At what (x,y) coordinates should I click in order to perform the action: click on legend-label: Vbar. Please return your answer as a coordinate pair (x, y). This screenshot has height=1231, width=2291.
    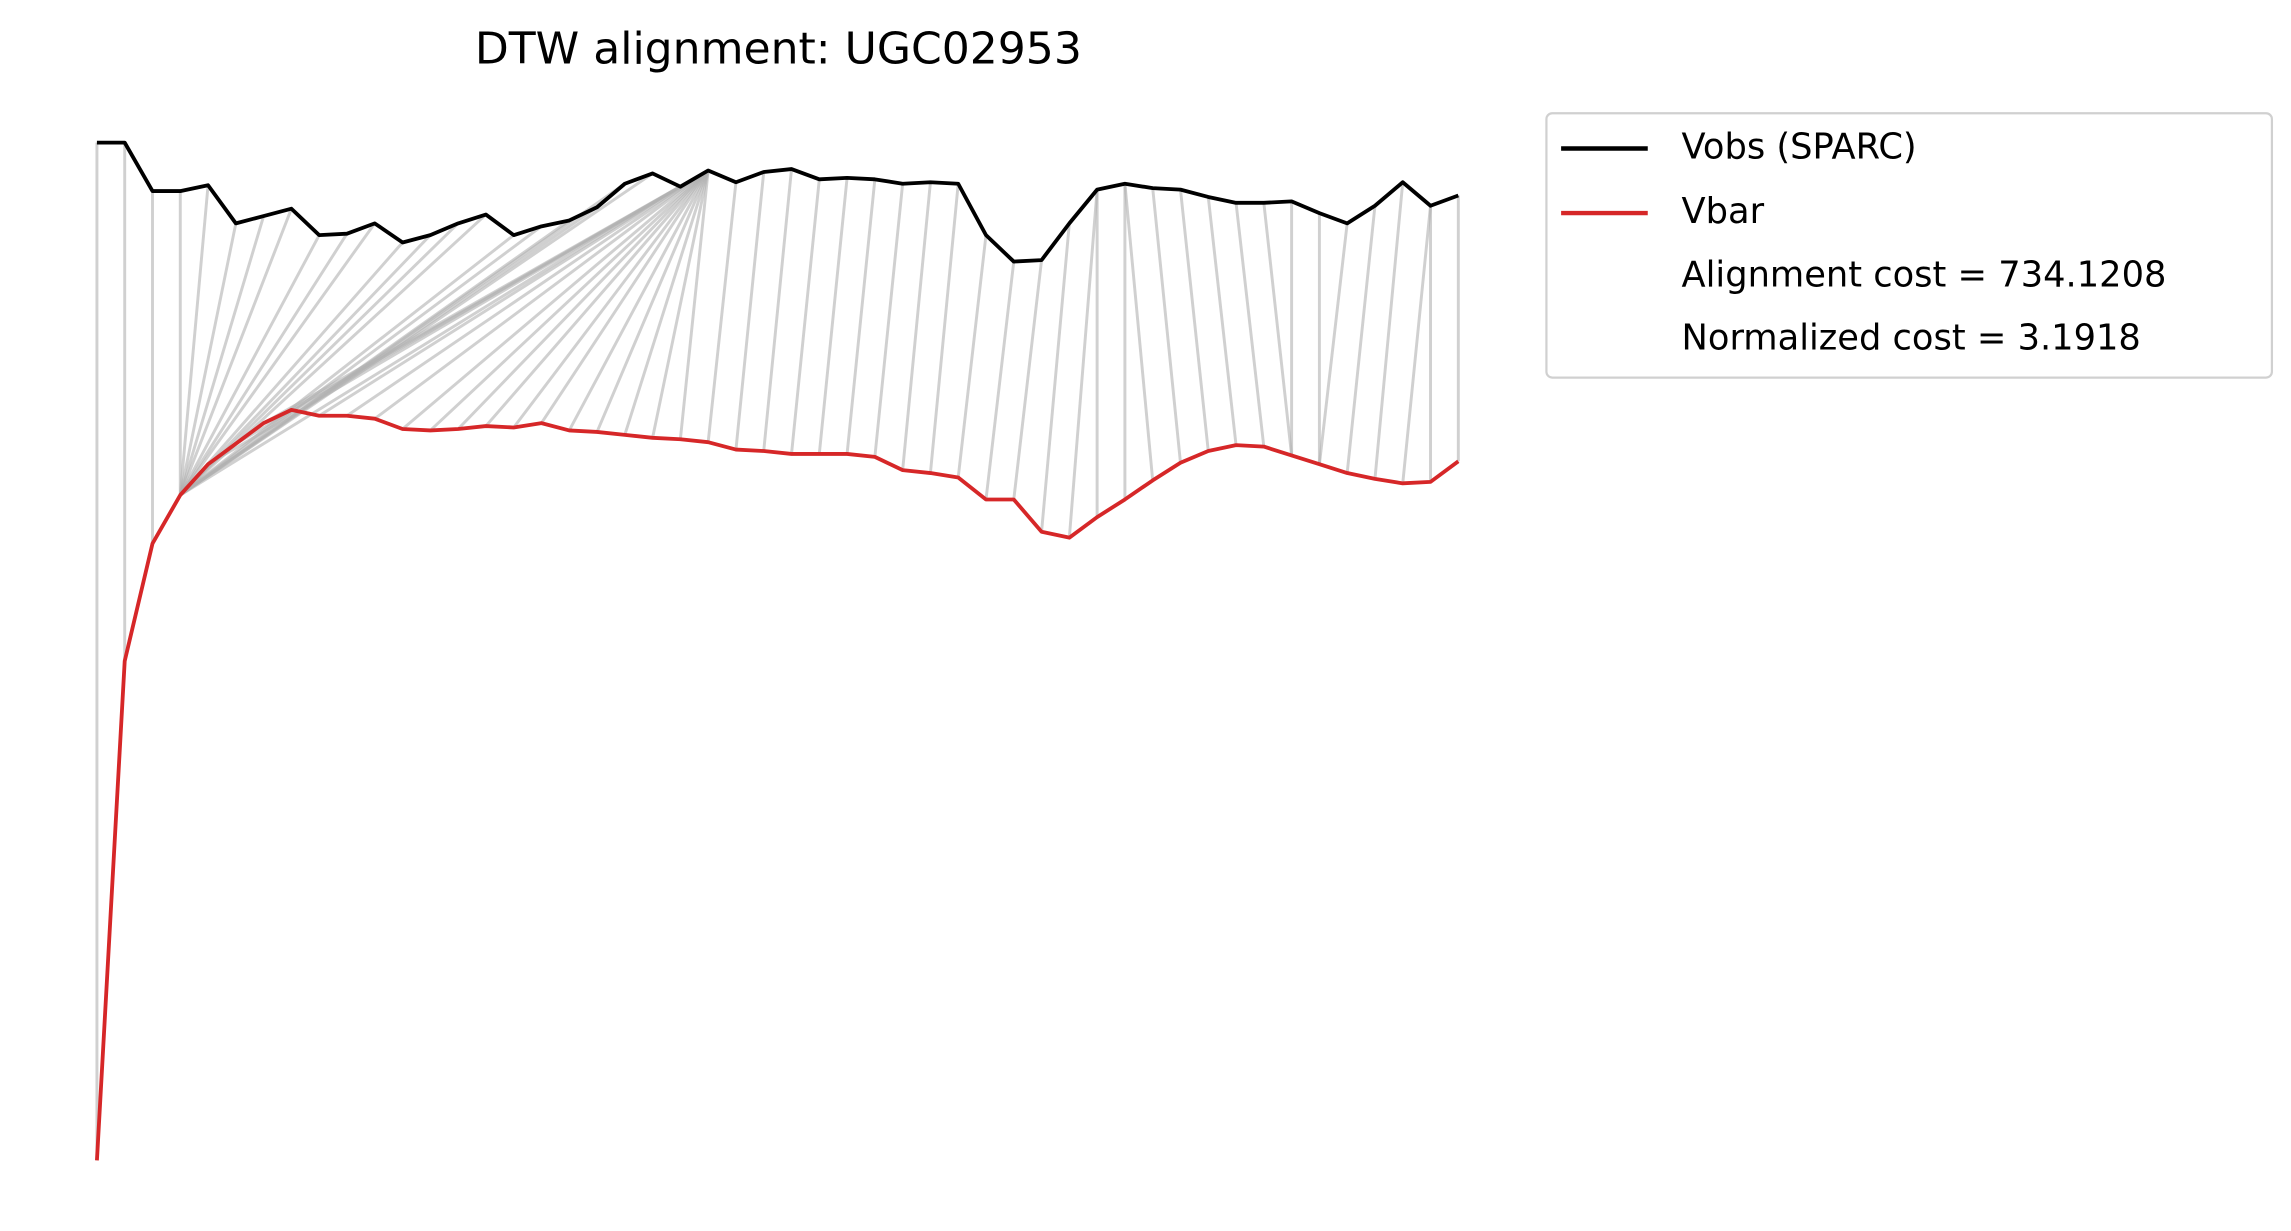
    Looking at the image, I should click on (1723, 211).